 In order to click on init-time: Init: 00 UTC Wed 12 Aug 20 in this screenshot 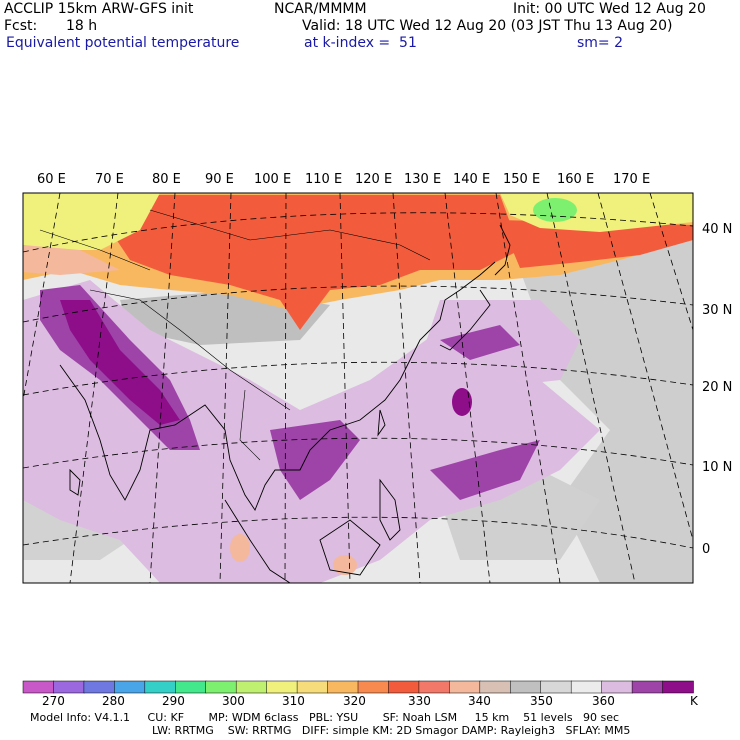, I will do `click(609, 9)`.